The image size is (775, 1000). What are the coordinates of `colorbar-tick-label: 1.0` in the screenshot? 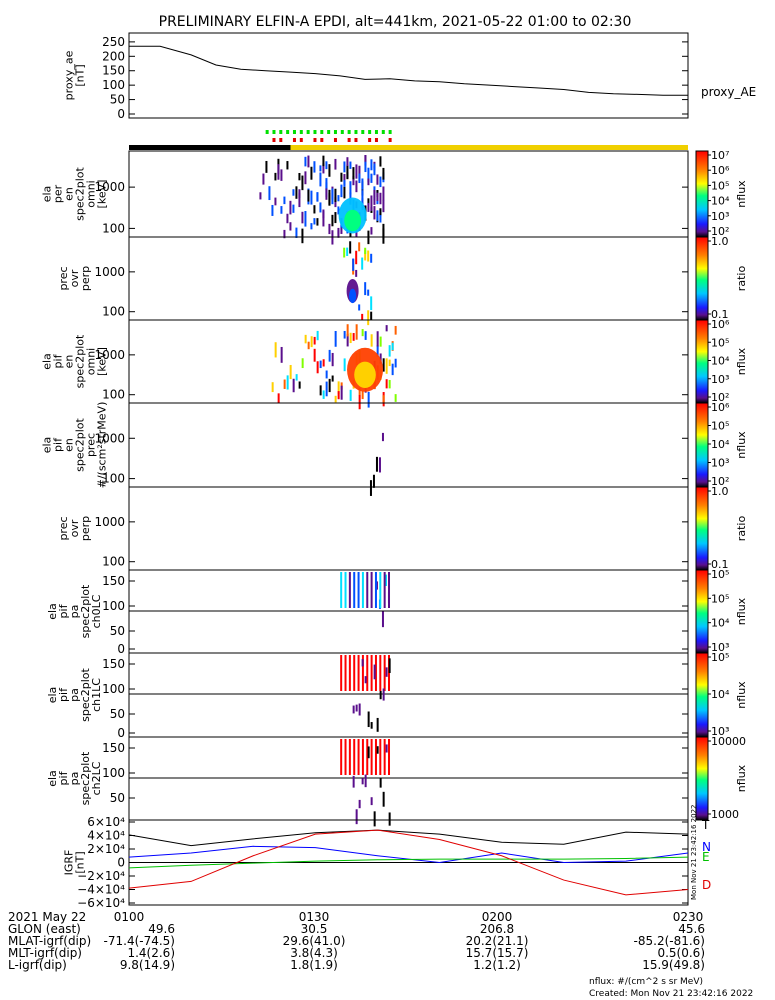 It's located at (720, 241).